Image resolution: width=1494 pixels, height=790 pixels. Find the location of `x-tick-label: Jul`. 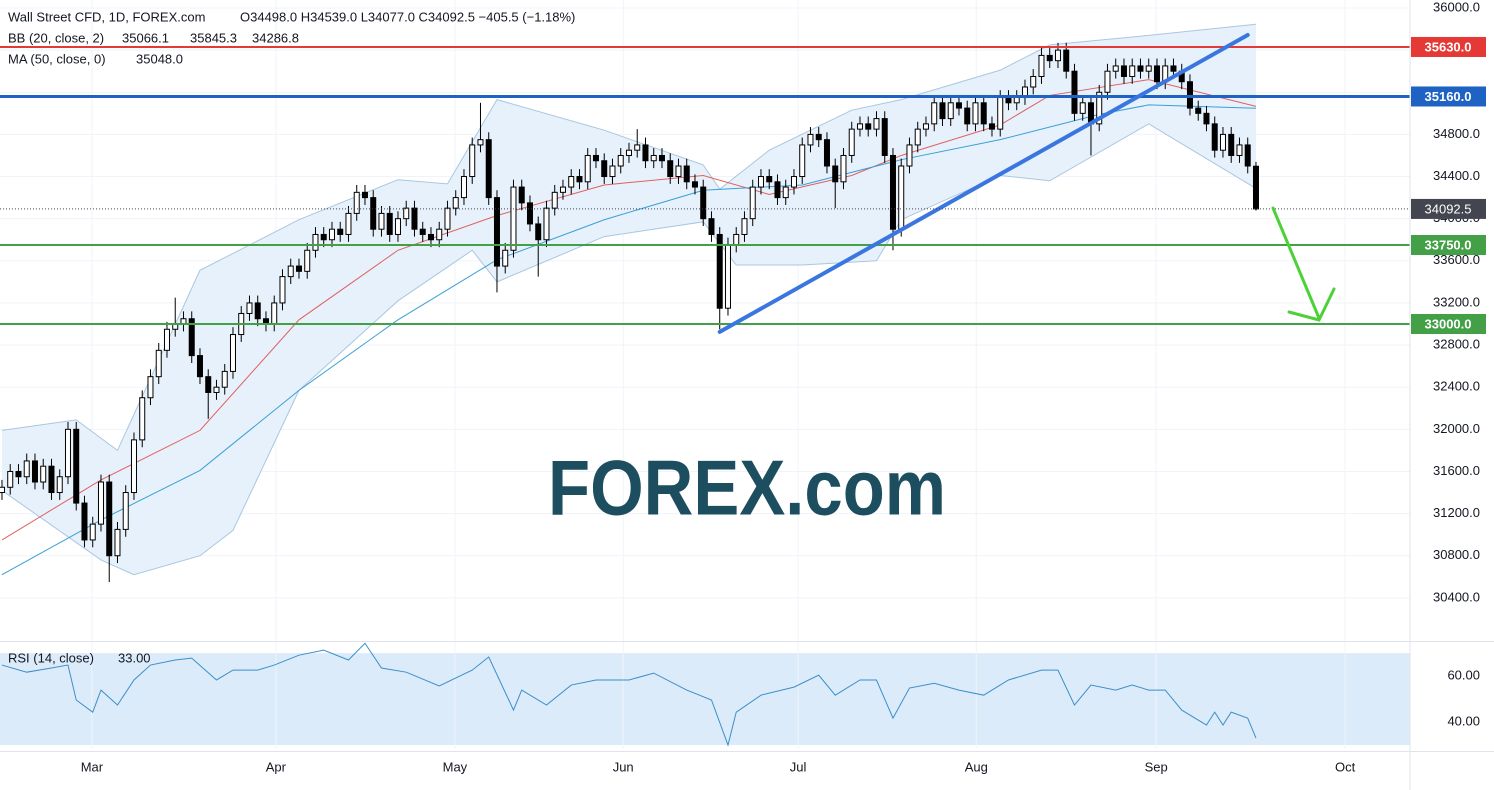

x-tick-label: Jul is located at coordinates (798, 766).